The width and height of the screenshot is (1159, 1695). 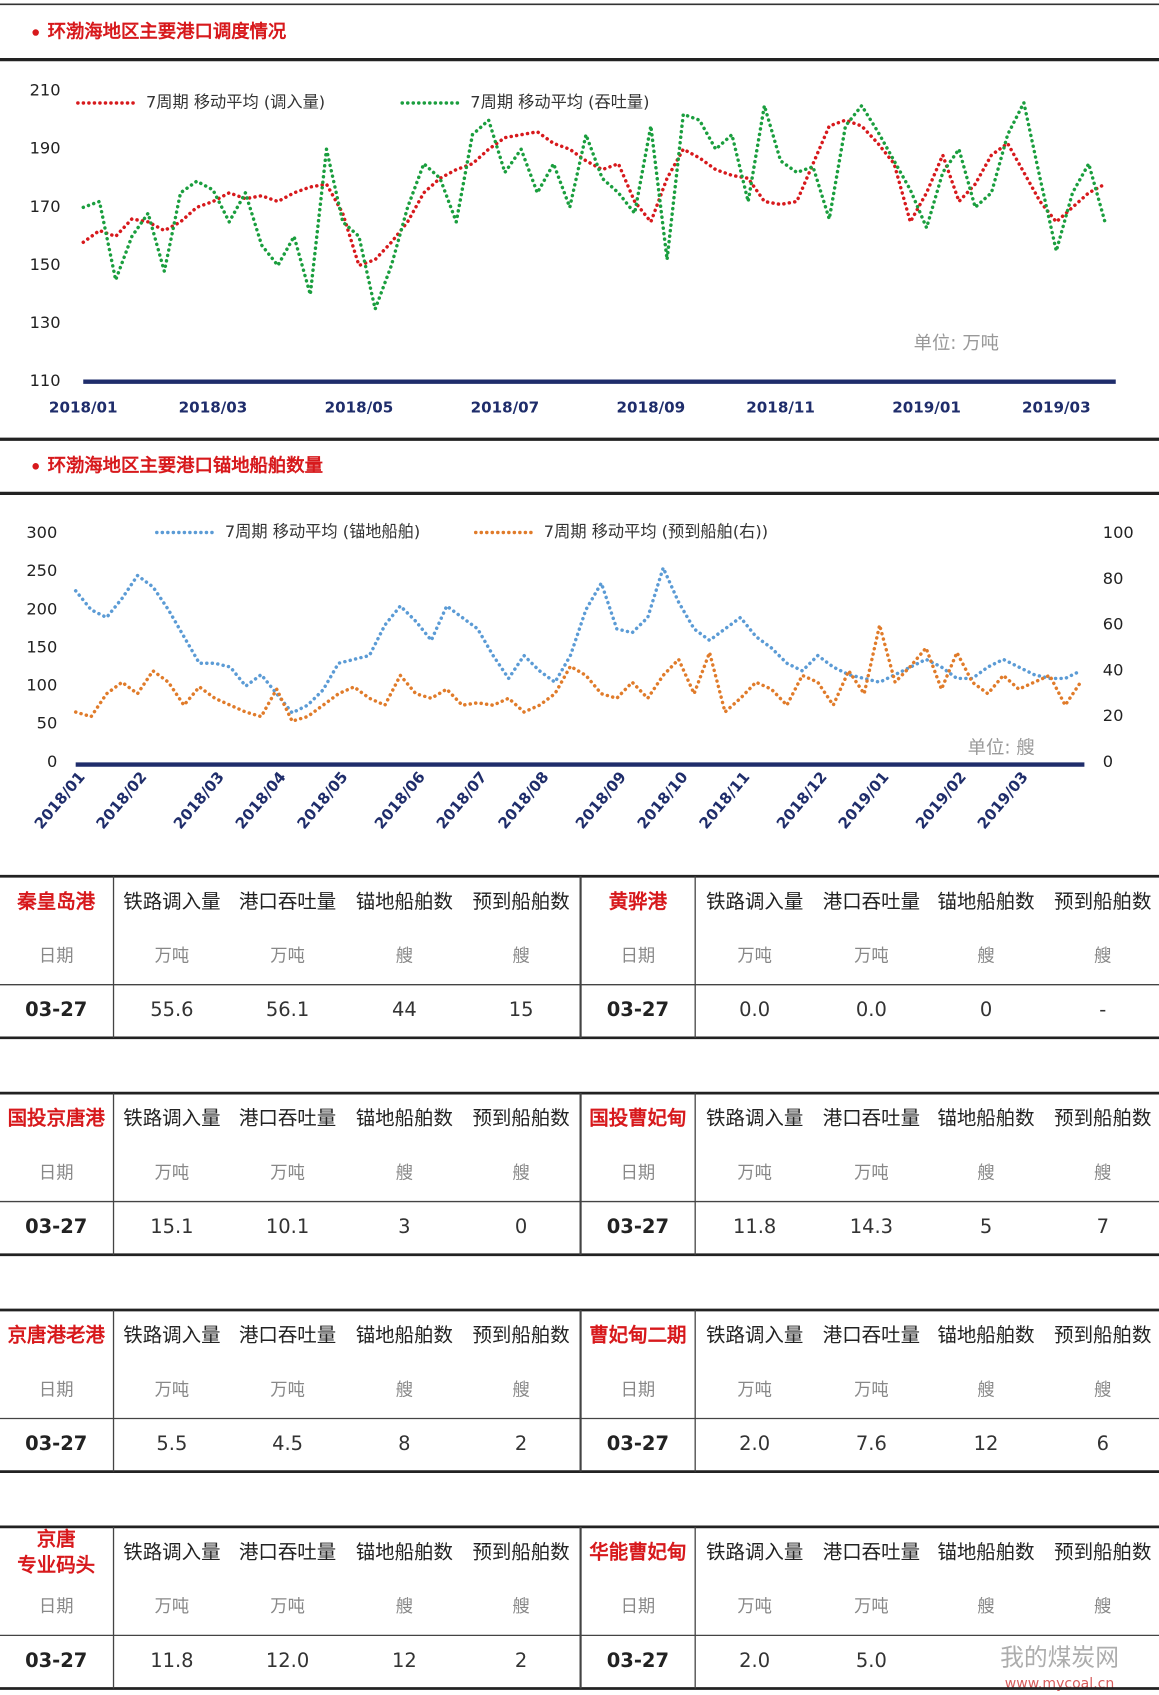 What do you see at coordinates (322, 531) in the screenshot?
I see `legend-label: 7周期 移动平均 (锚地船舶)` at bounding box center [322, 531].